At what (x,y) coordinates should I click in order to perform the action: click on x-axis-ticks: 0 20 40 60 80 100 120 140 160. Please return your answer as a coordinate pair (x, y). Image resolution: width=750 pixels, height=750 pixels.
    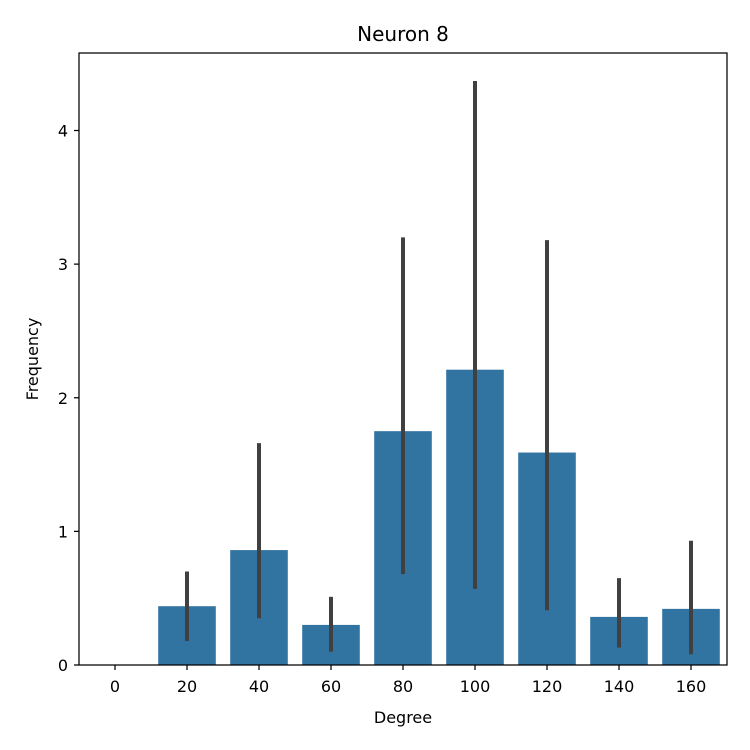
    Looking at the image, I should click on (408, 680).